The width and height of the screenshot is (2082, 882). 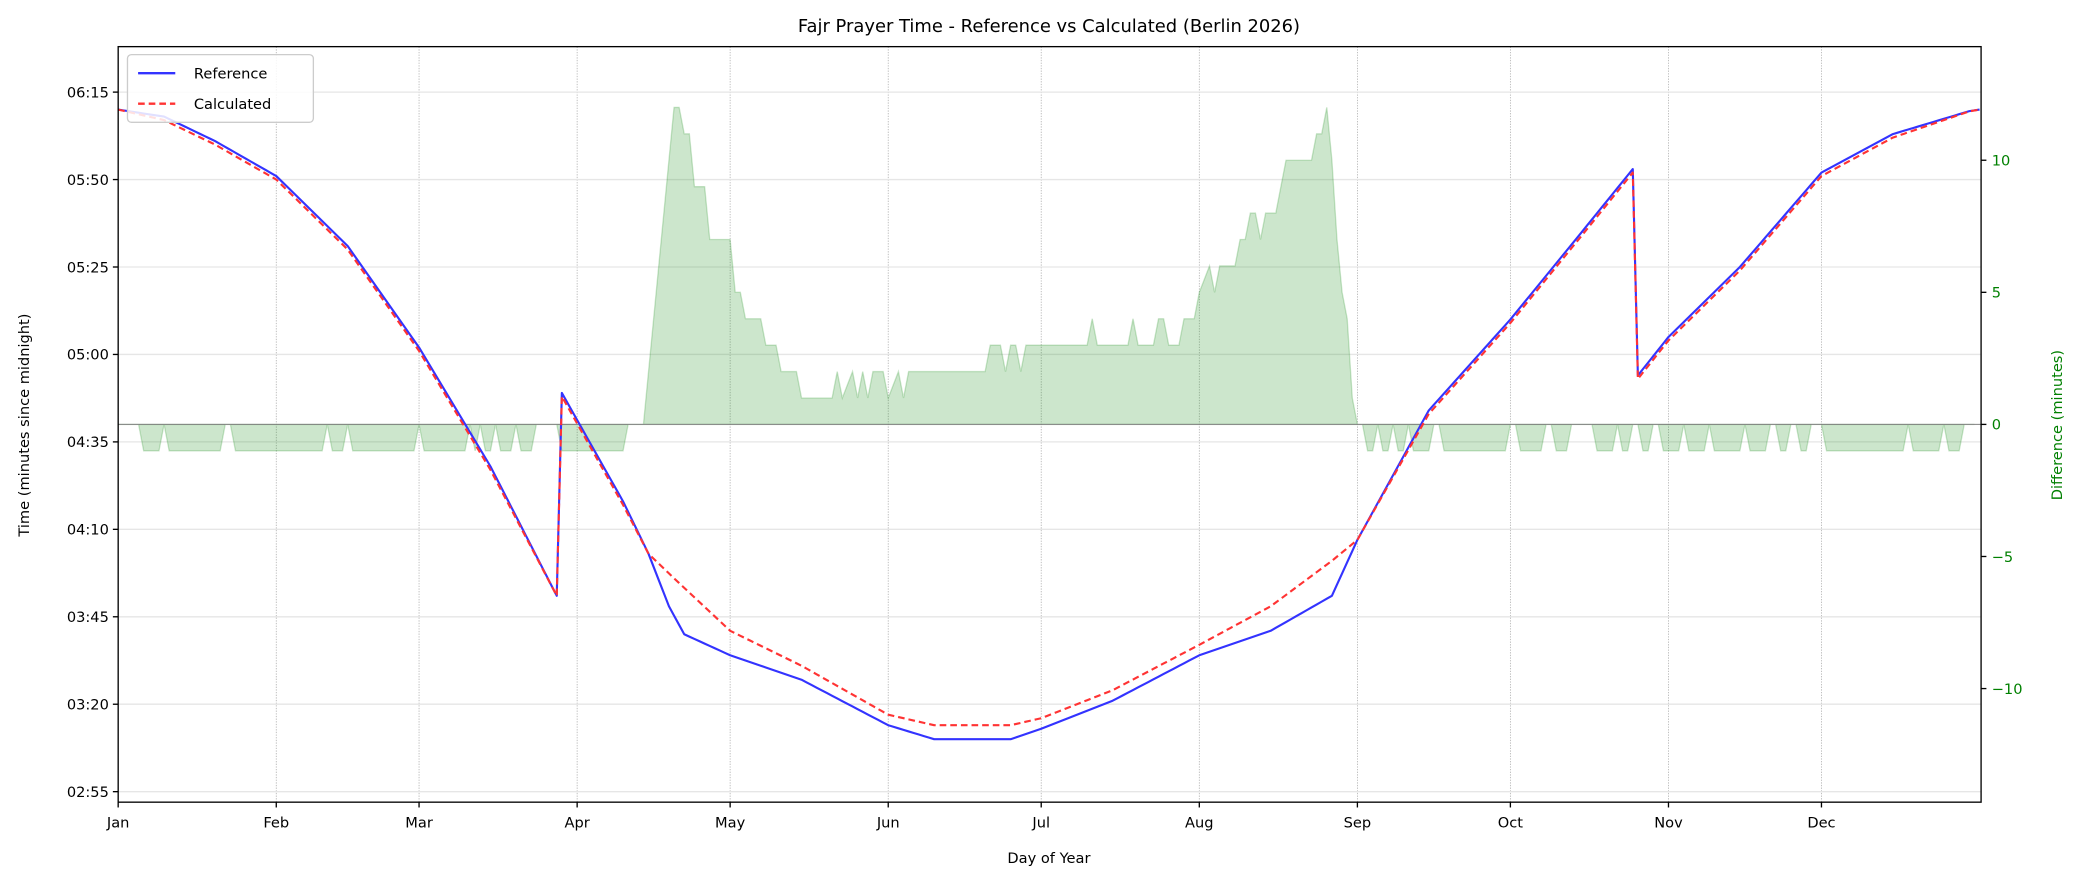 What do you see at coordinates (577, 822) in the screenshot?
I see `x-tick-label: Apr` at bounding box center [577, 822].